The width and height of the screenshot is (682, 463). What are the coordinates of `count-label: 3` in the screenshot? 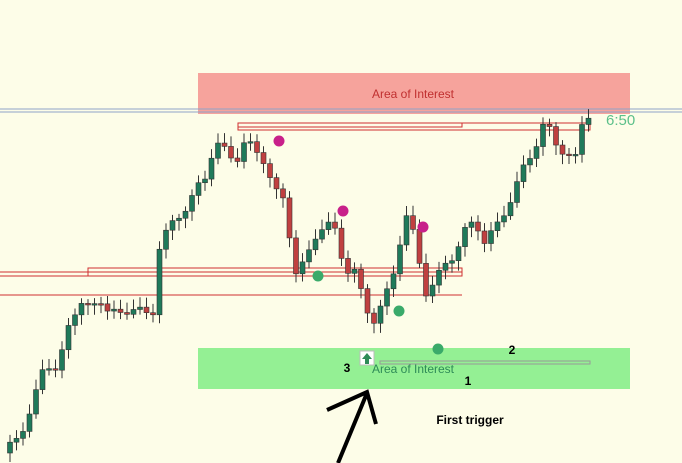 It's located at (347, 368).